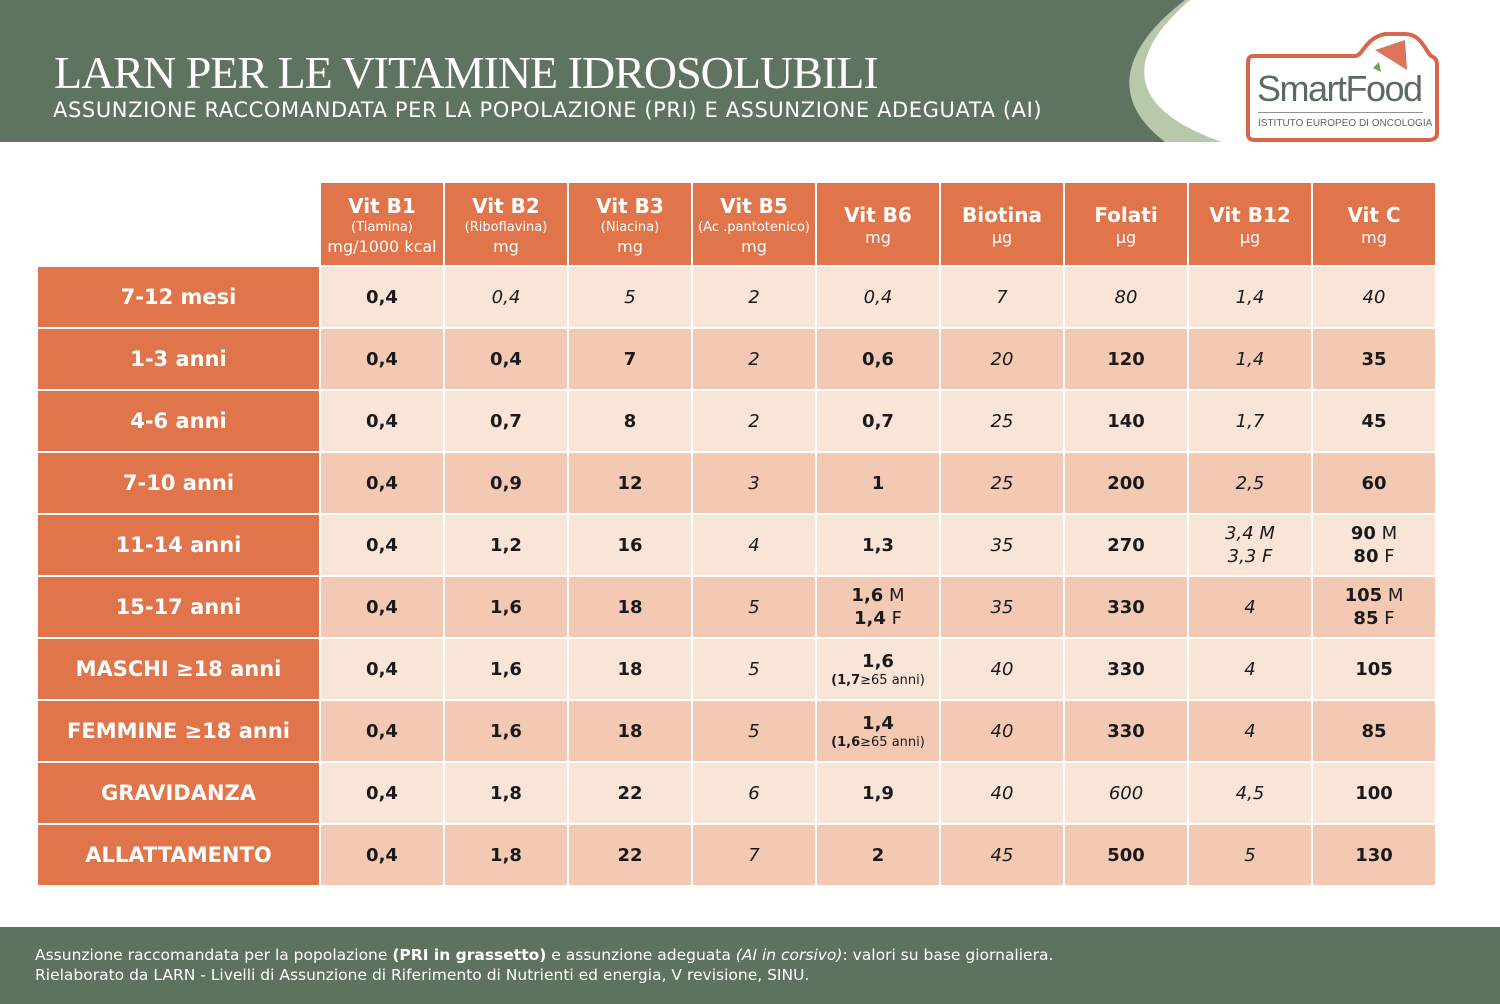 The image size is (1500, 1004). I want to click on cell-line: 1,6, so click(506, 669).